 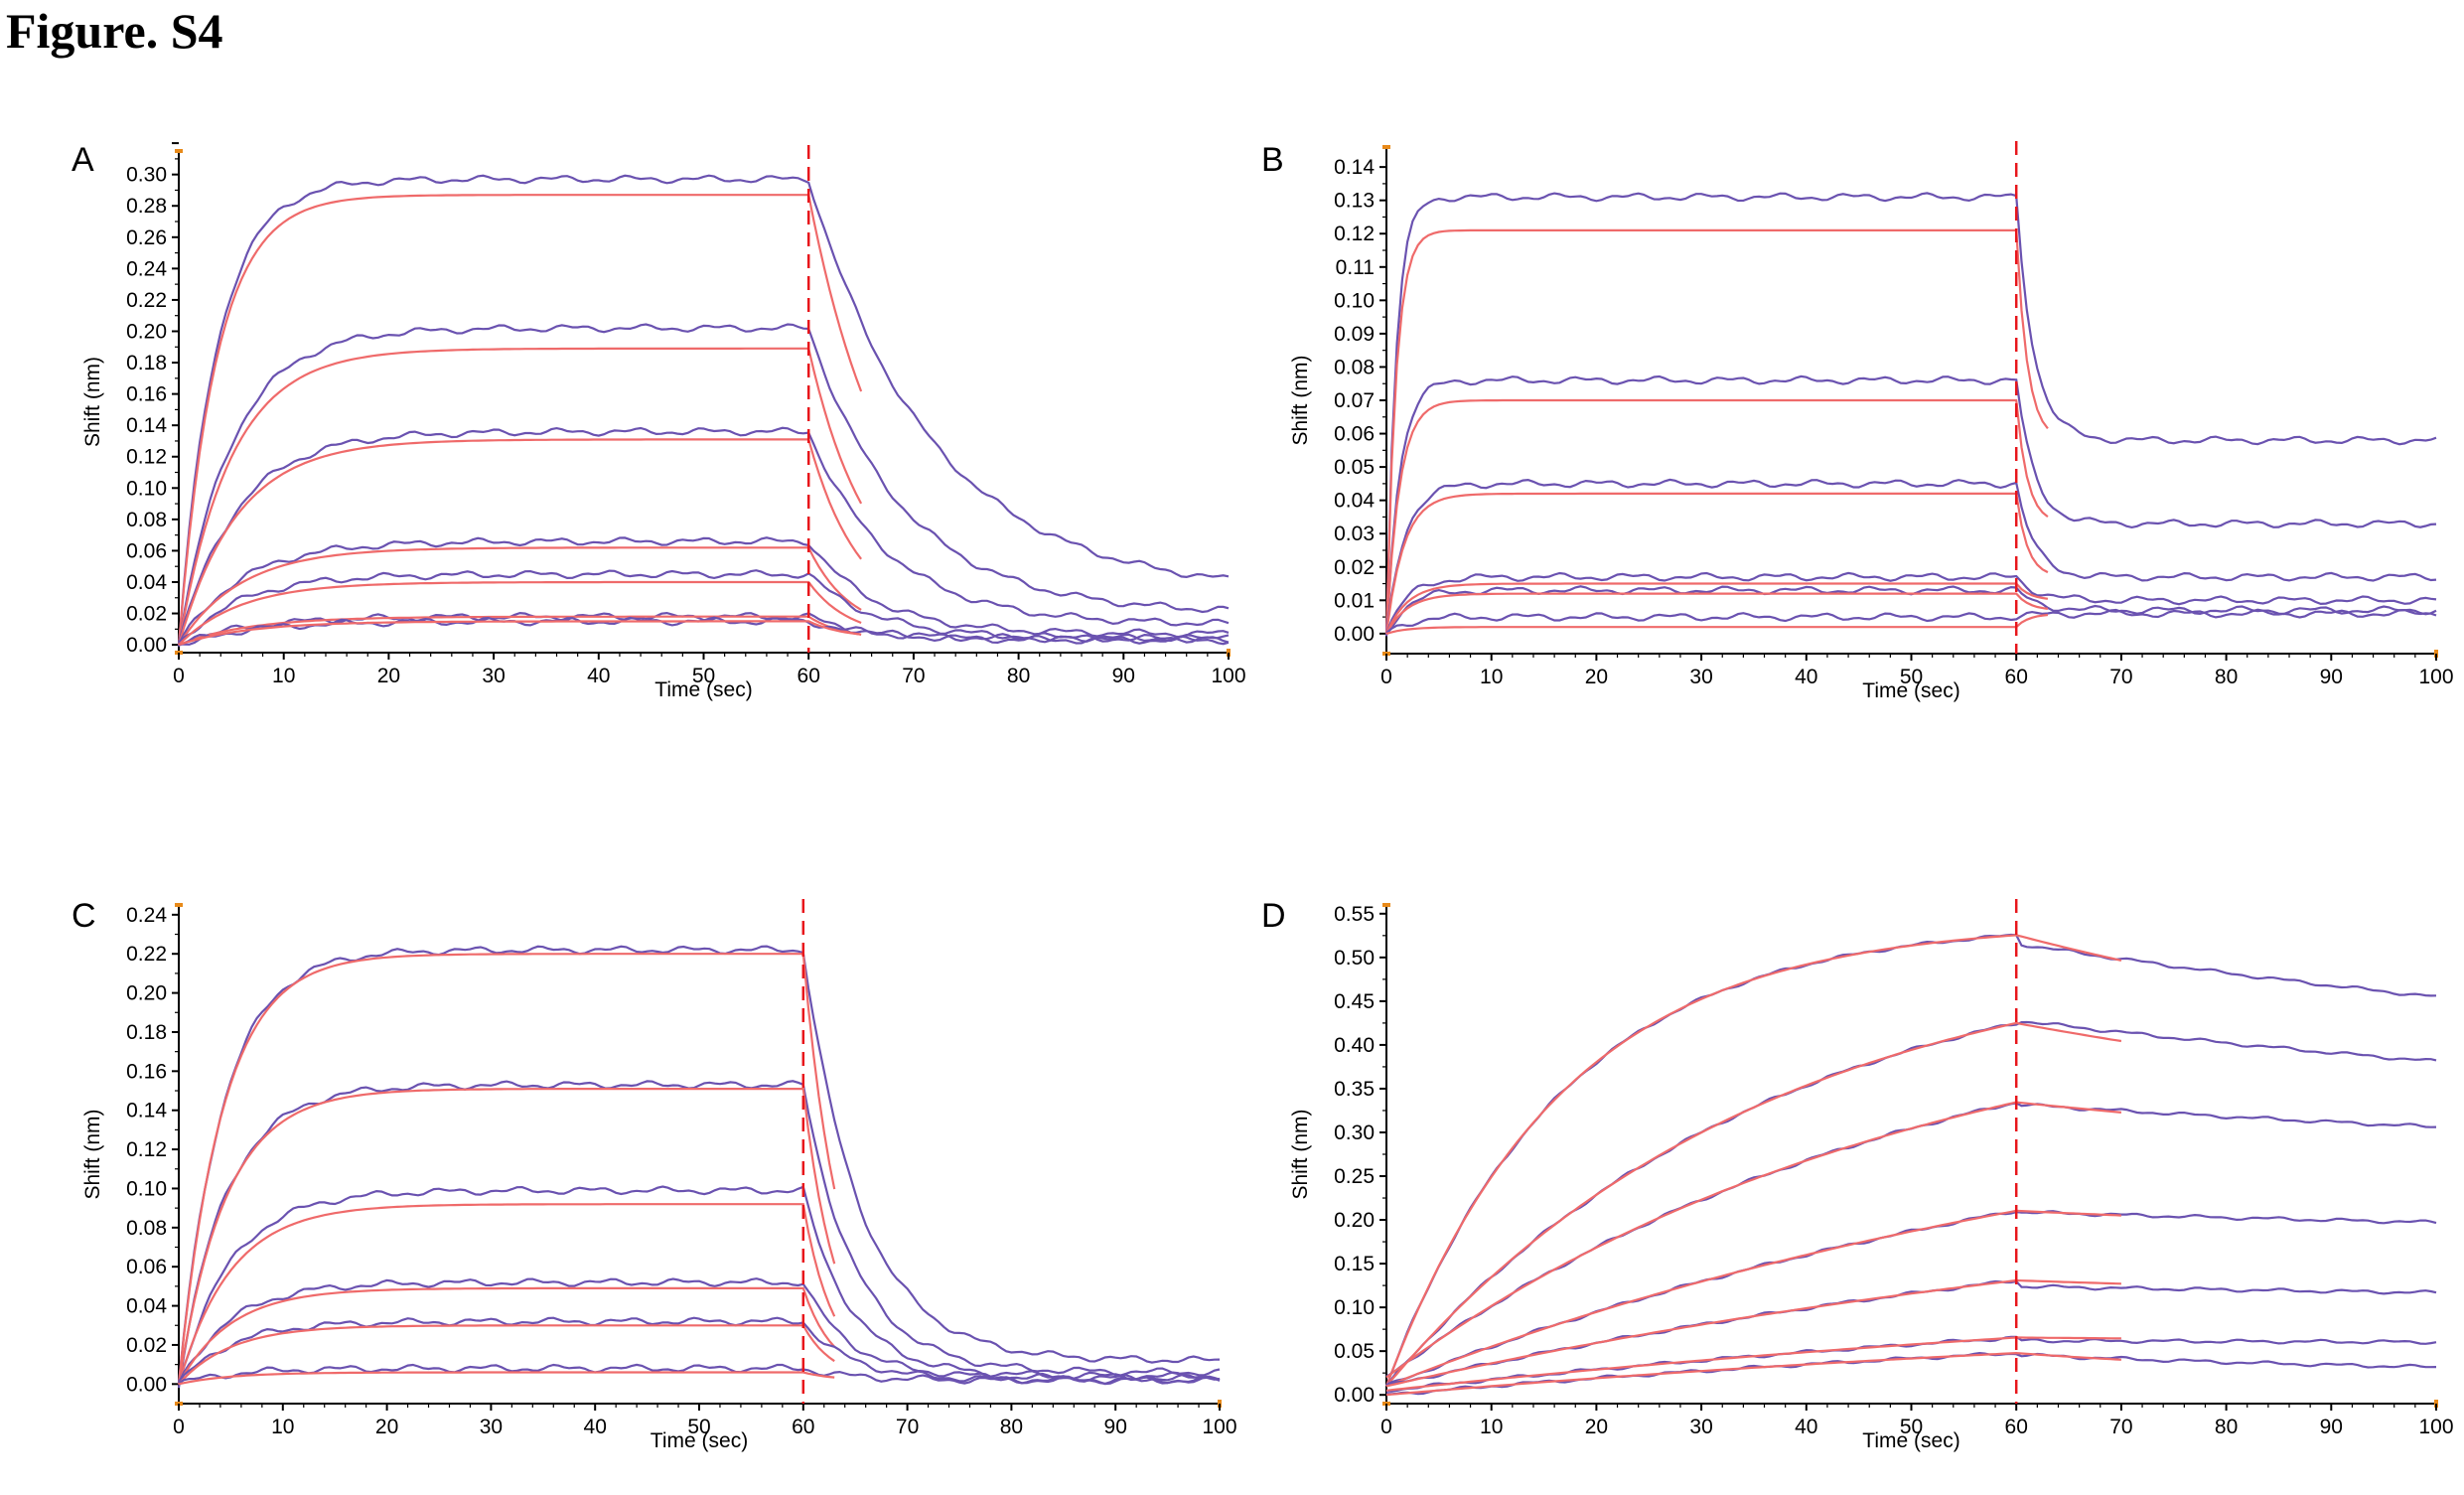 What do you see at coordinates (1354, 201) in the screenshot?
I see `y-tick-label: 0.13` at bounding box center [1354, 201].